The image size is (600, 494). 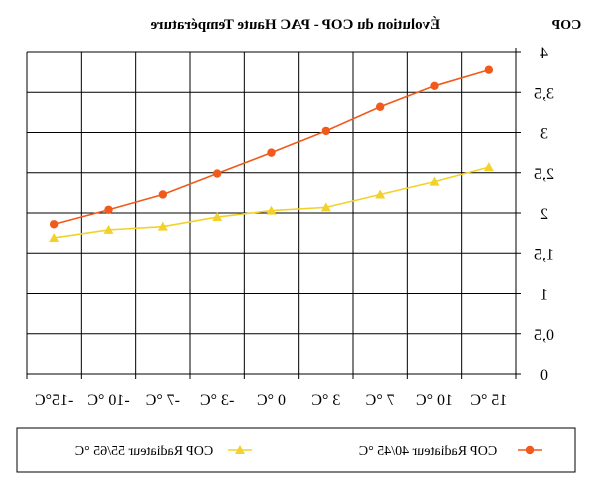 I want to click on chart-title: Évolution du COP - PAC Haute Température, so click(x=295, y=24).